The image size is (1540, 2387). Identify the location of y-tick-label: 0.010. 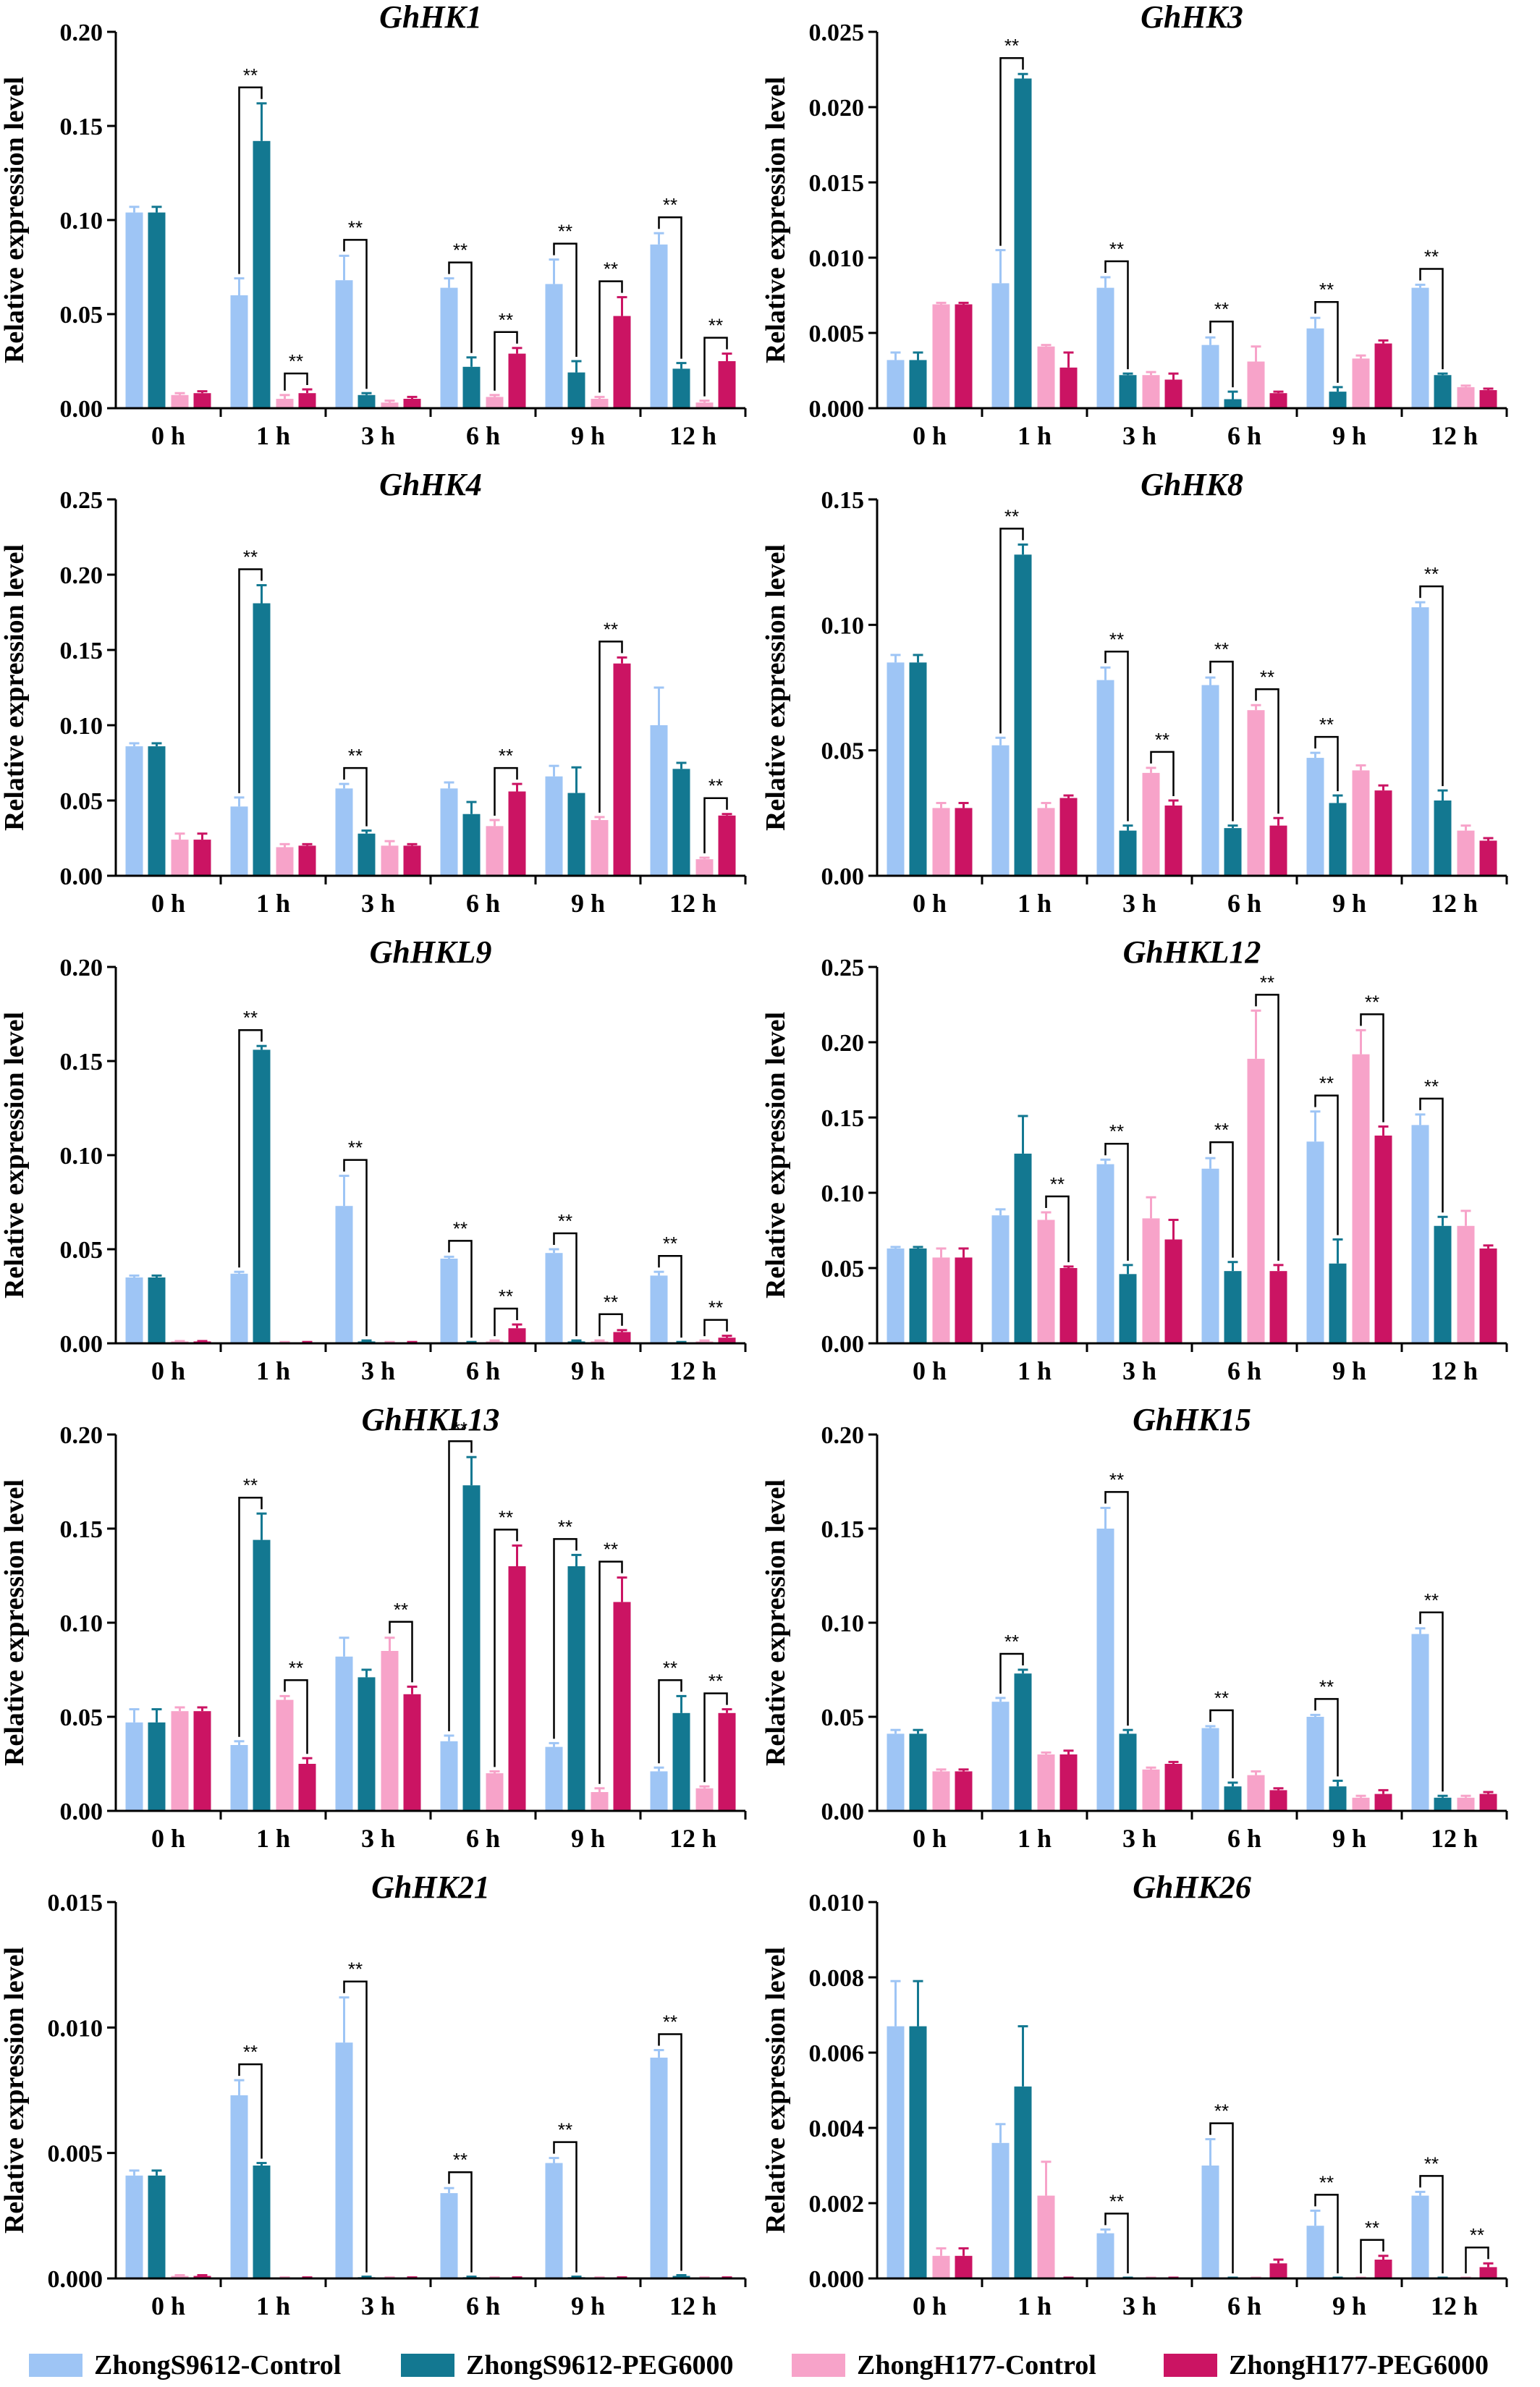
(75, 2028).